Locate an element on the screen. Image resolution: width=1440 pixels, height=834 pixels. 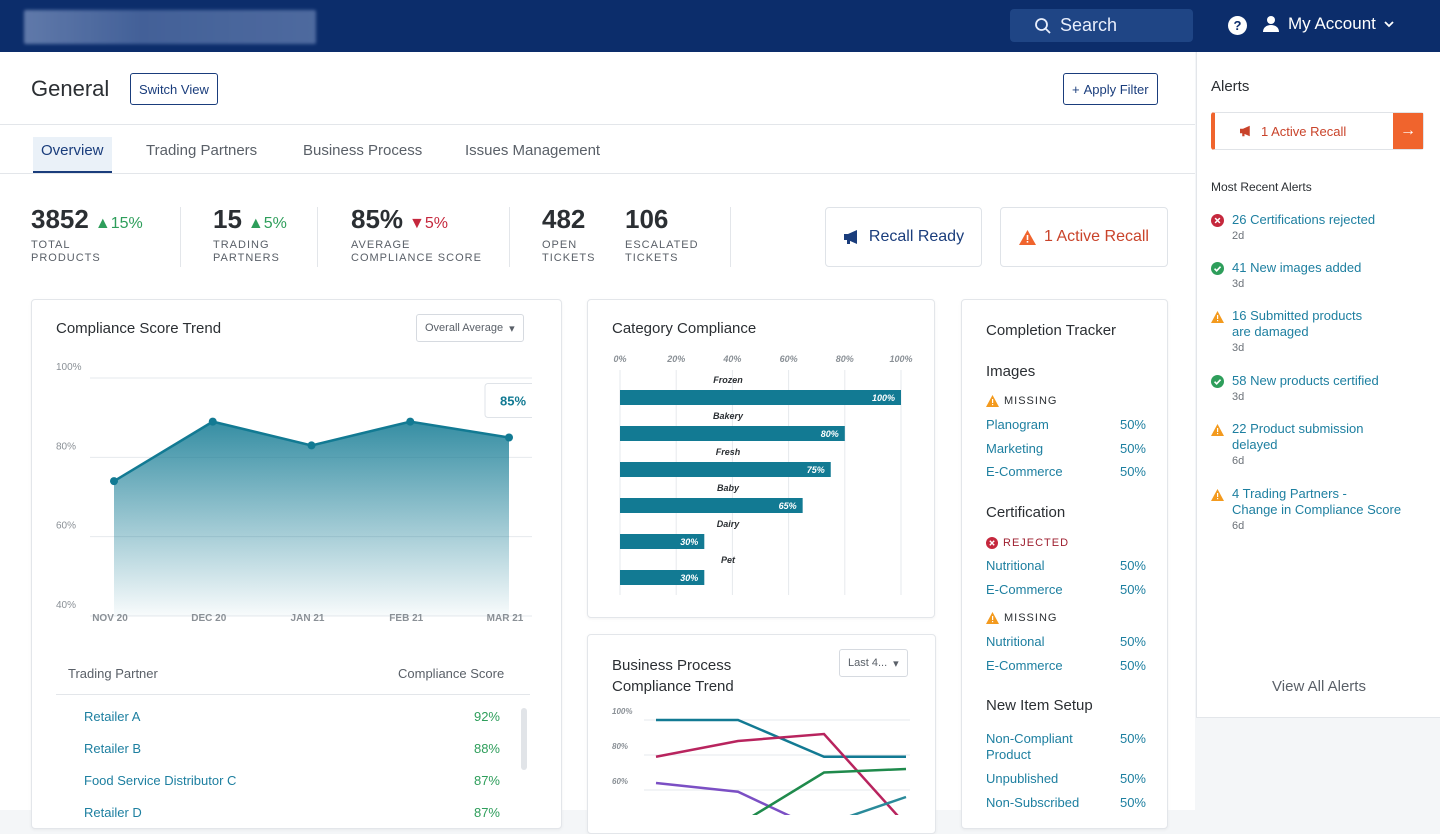
alert-item: 22 Product submission delayed 6d is located at coordinates (1321, 444).